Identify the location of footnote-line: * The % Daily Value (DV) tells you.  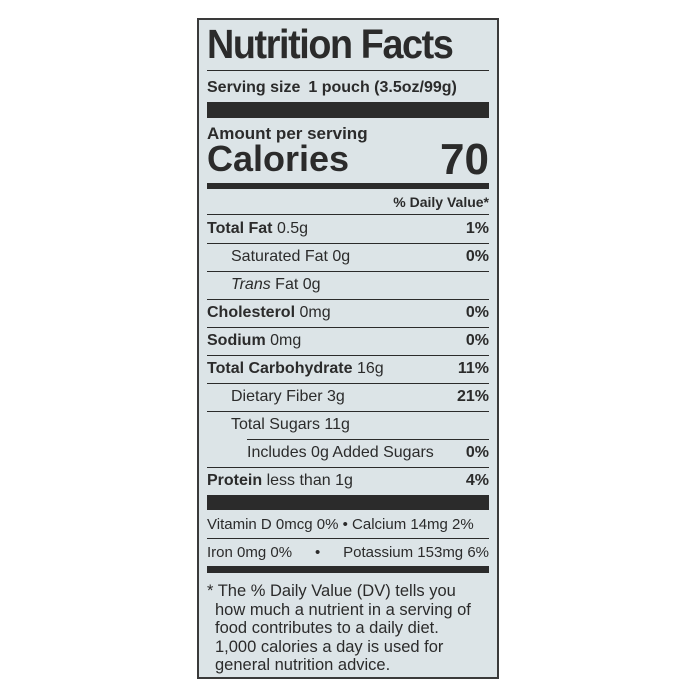
(331, 591).